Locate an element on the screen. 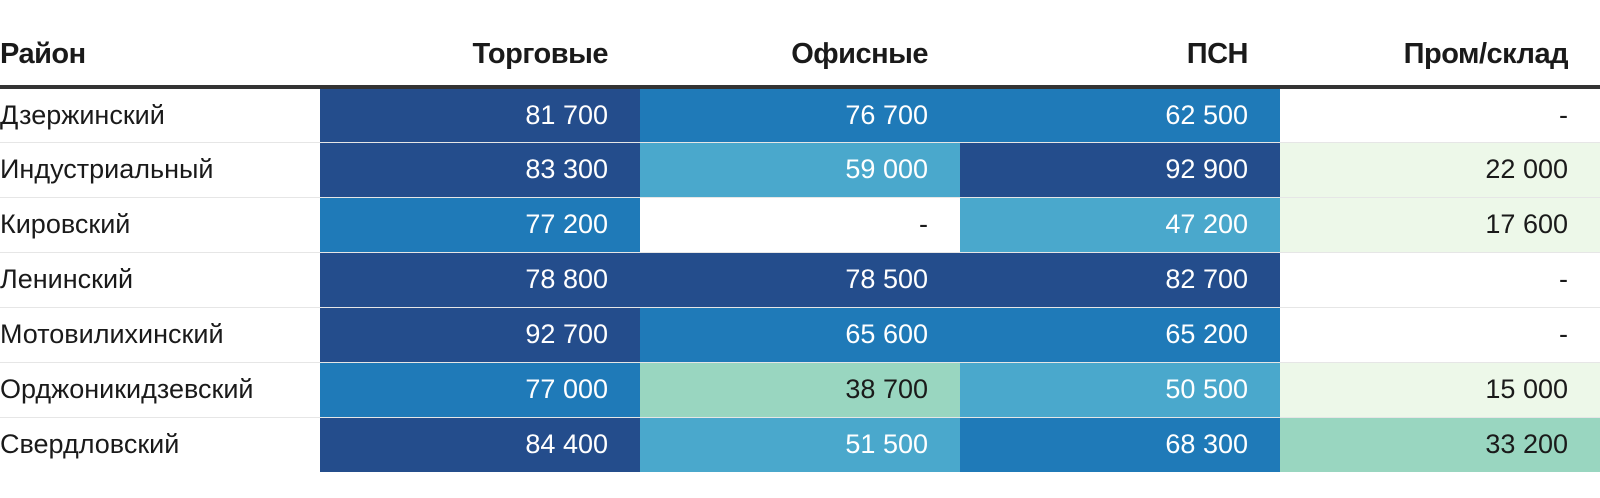 The image size is (1600, 498). value-cell: 65 600 is located at coordinates (800, 335).